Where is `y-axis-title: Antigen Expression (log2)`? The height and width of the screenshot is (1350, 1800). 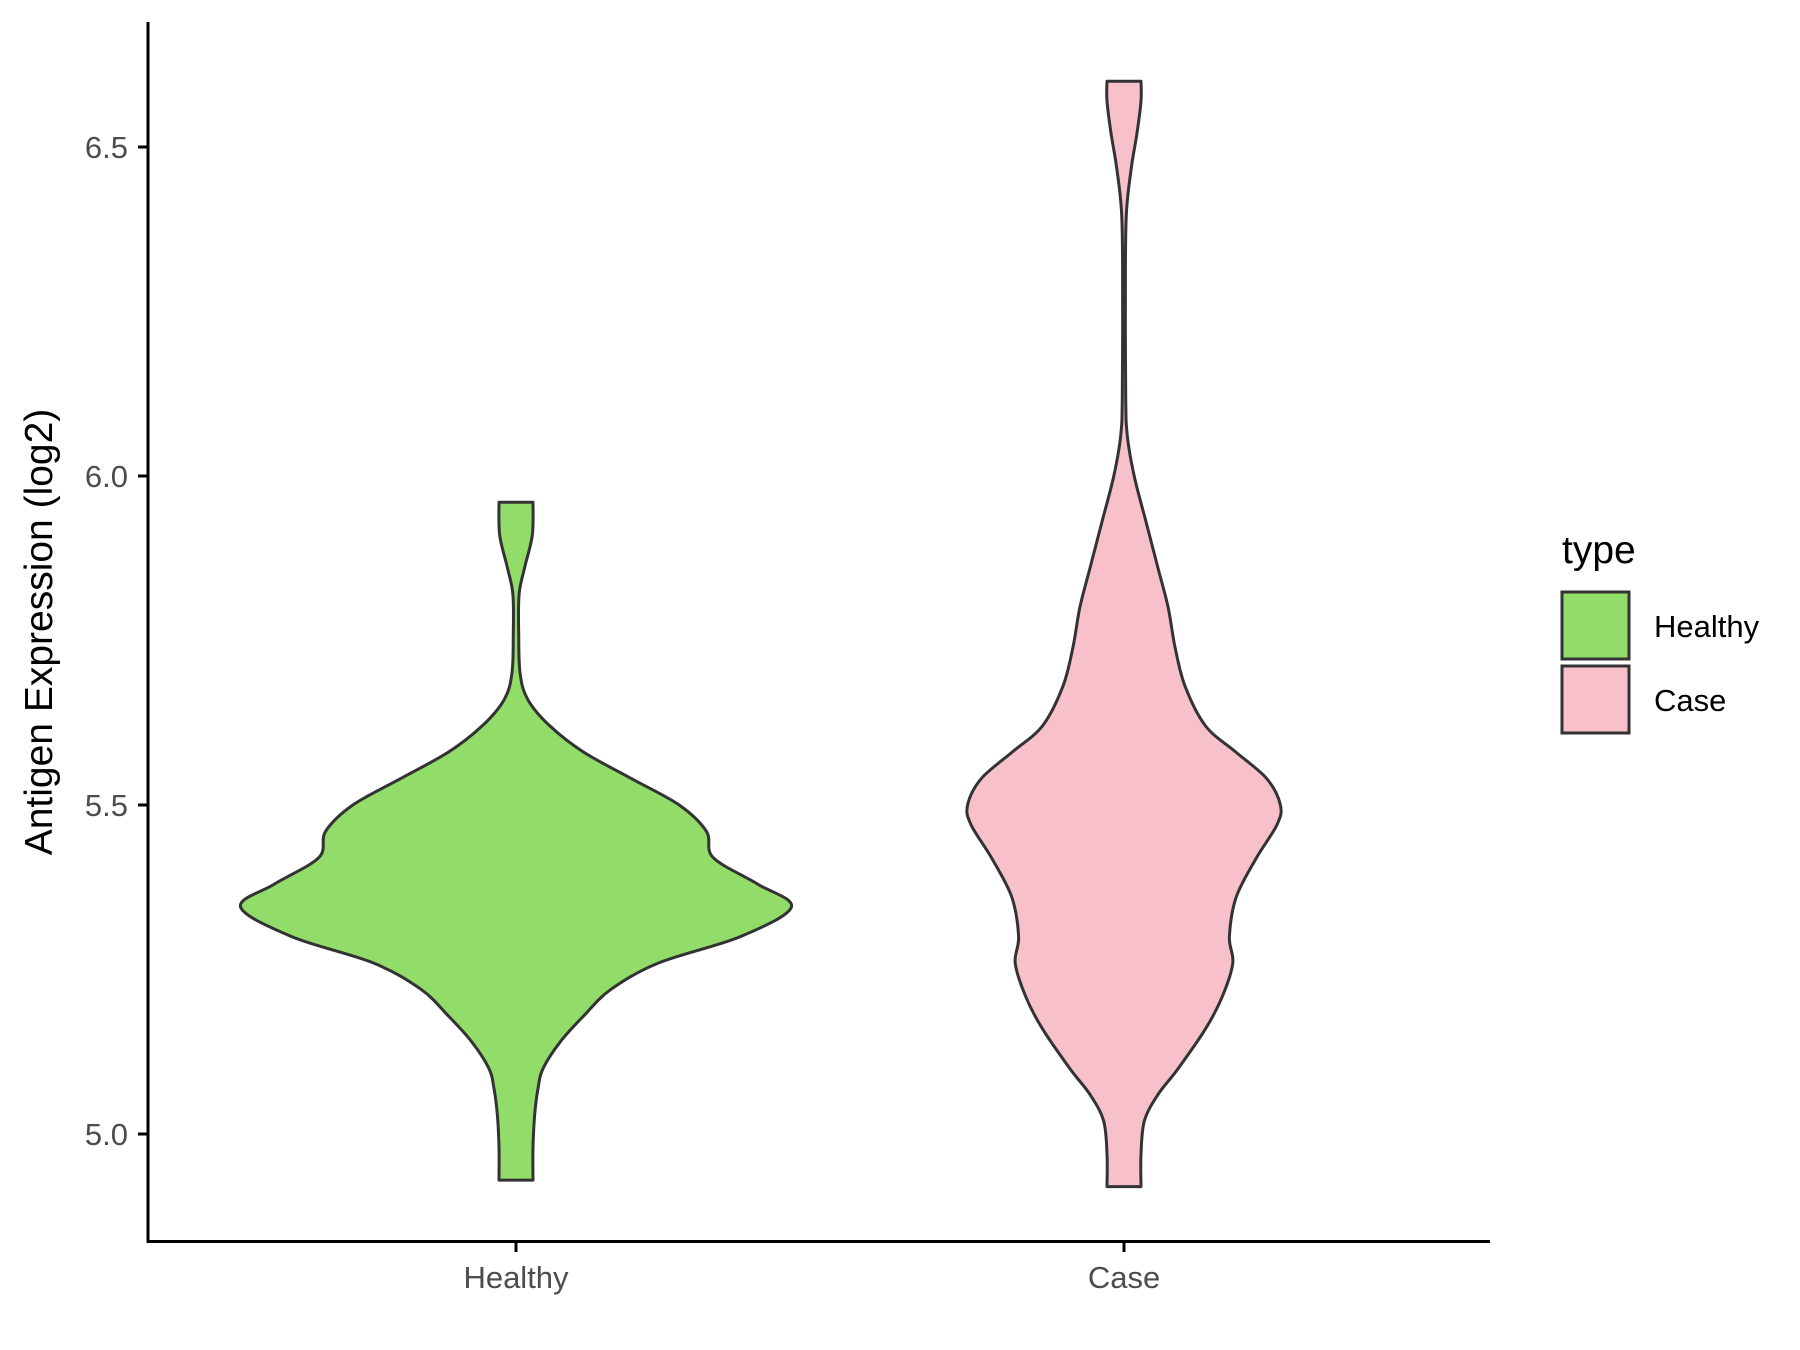 y-axis-title: Antigen Expression (log2) is located at coordinates (39, 632).